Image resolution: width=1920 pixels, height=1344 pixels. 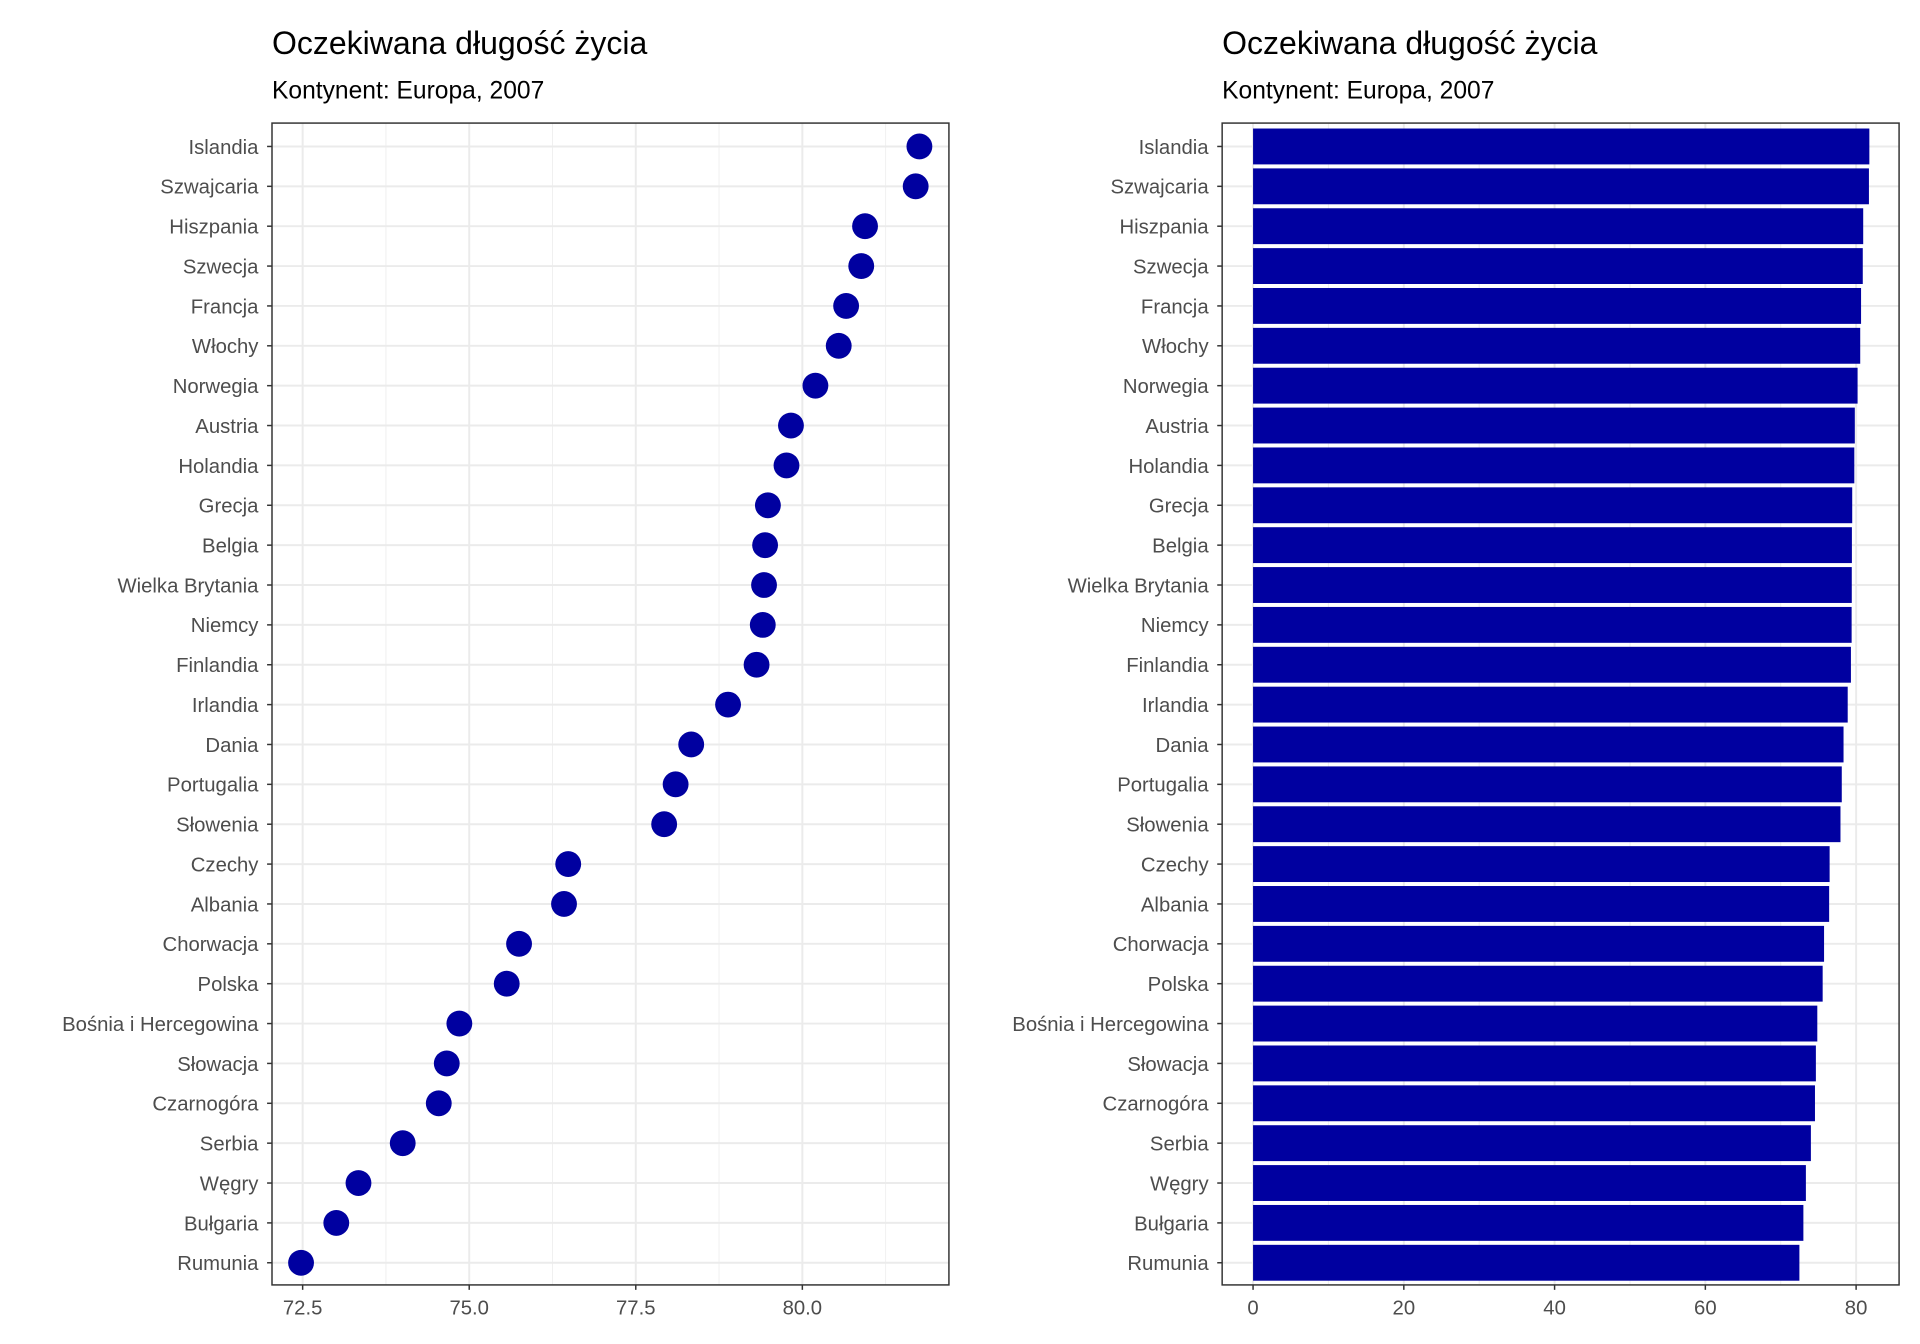 What do you see at coordinates (1164, 228) in the screenshot?
I see `y-tick-label: Hiszpania` at bounding box center [1164, 228].